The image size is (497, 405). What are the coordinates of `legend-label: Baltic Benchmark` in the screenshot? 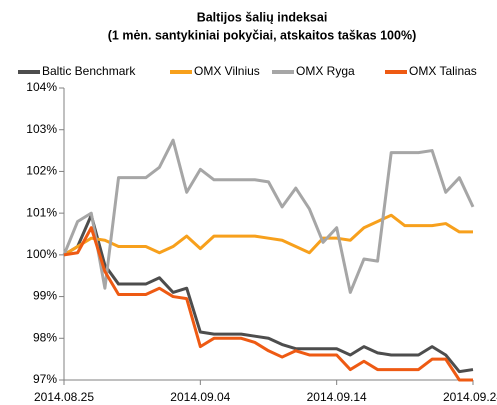 It's located at (89, 71).